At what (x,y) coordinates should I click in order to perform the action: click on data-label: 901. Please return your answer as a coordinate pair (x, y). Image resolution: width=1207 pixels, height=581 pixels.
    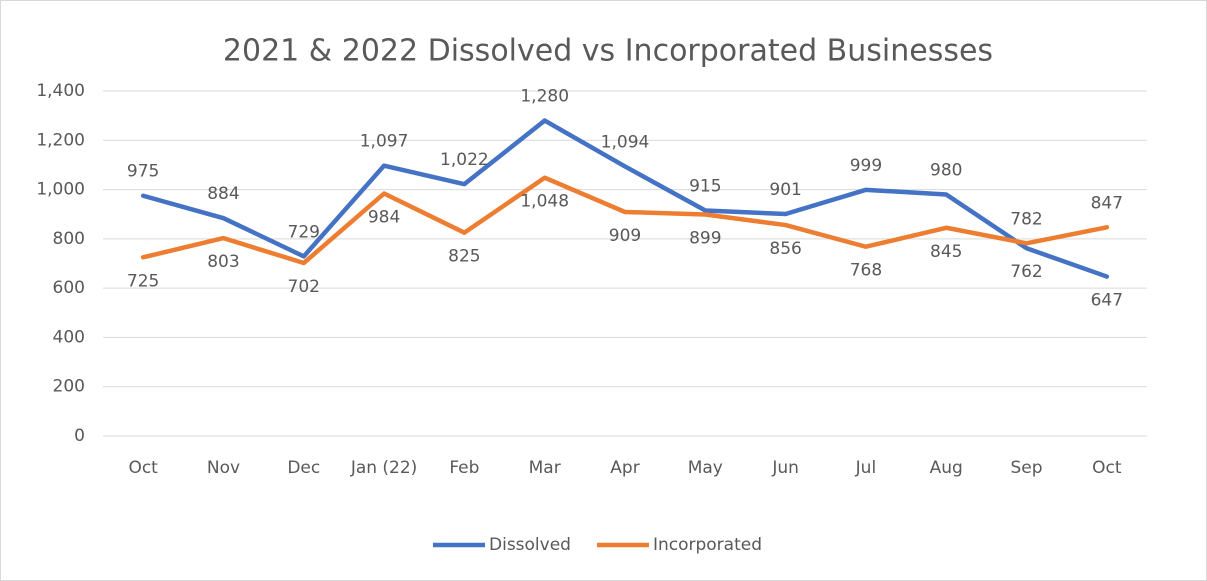
    Looking at the image, I should click on (785, 190).